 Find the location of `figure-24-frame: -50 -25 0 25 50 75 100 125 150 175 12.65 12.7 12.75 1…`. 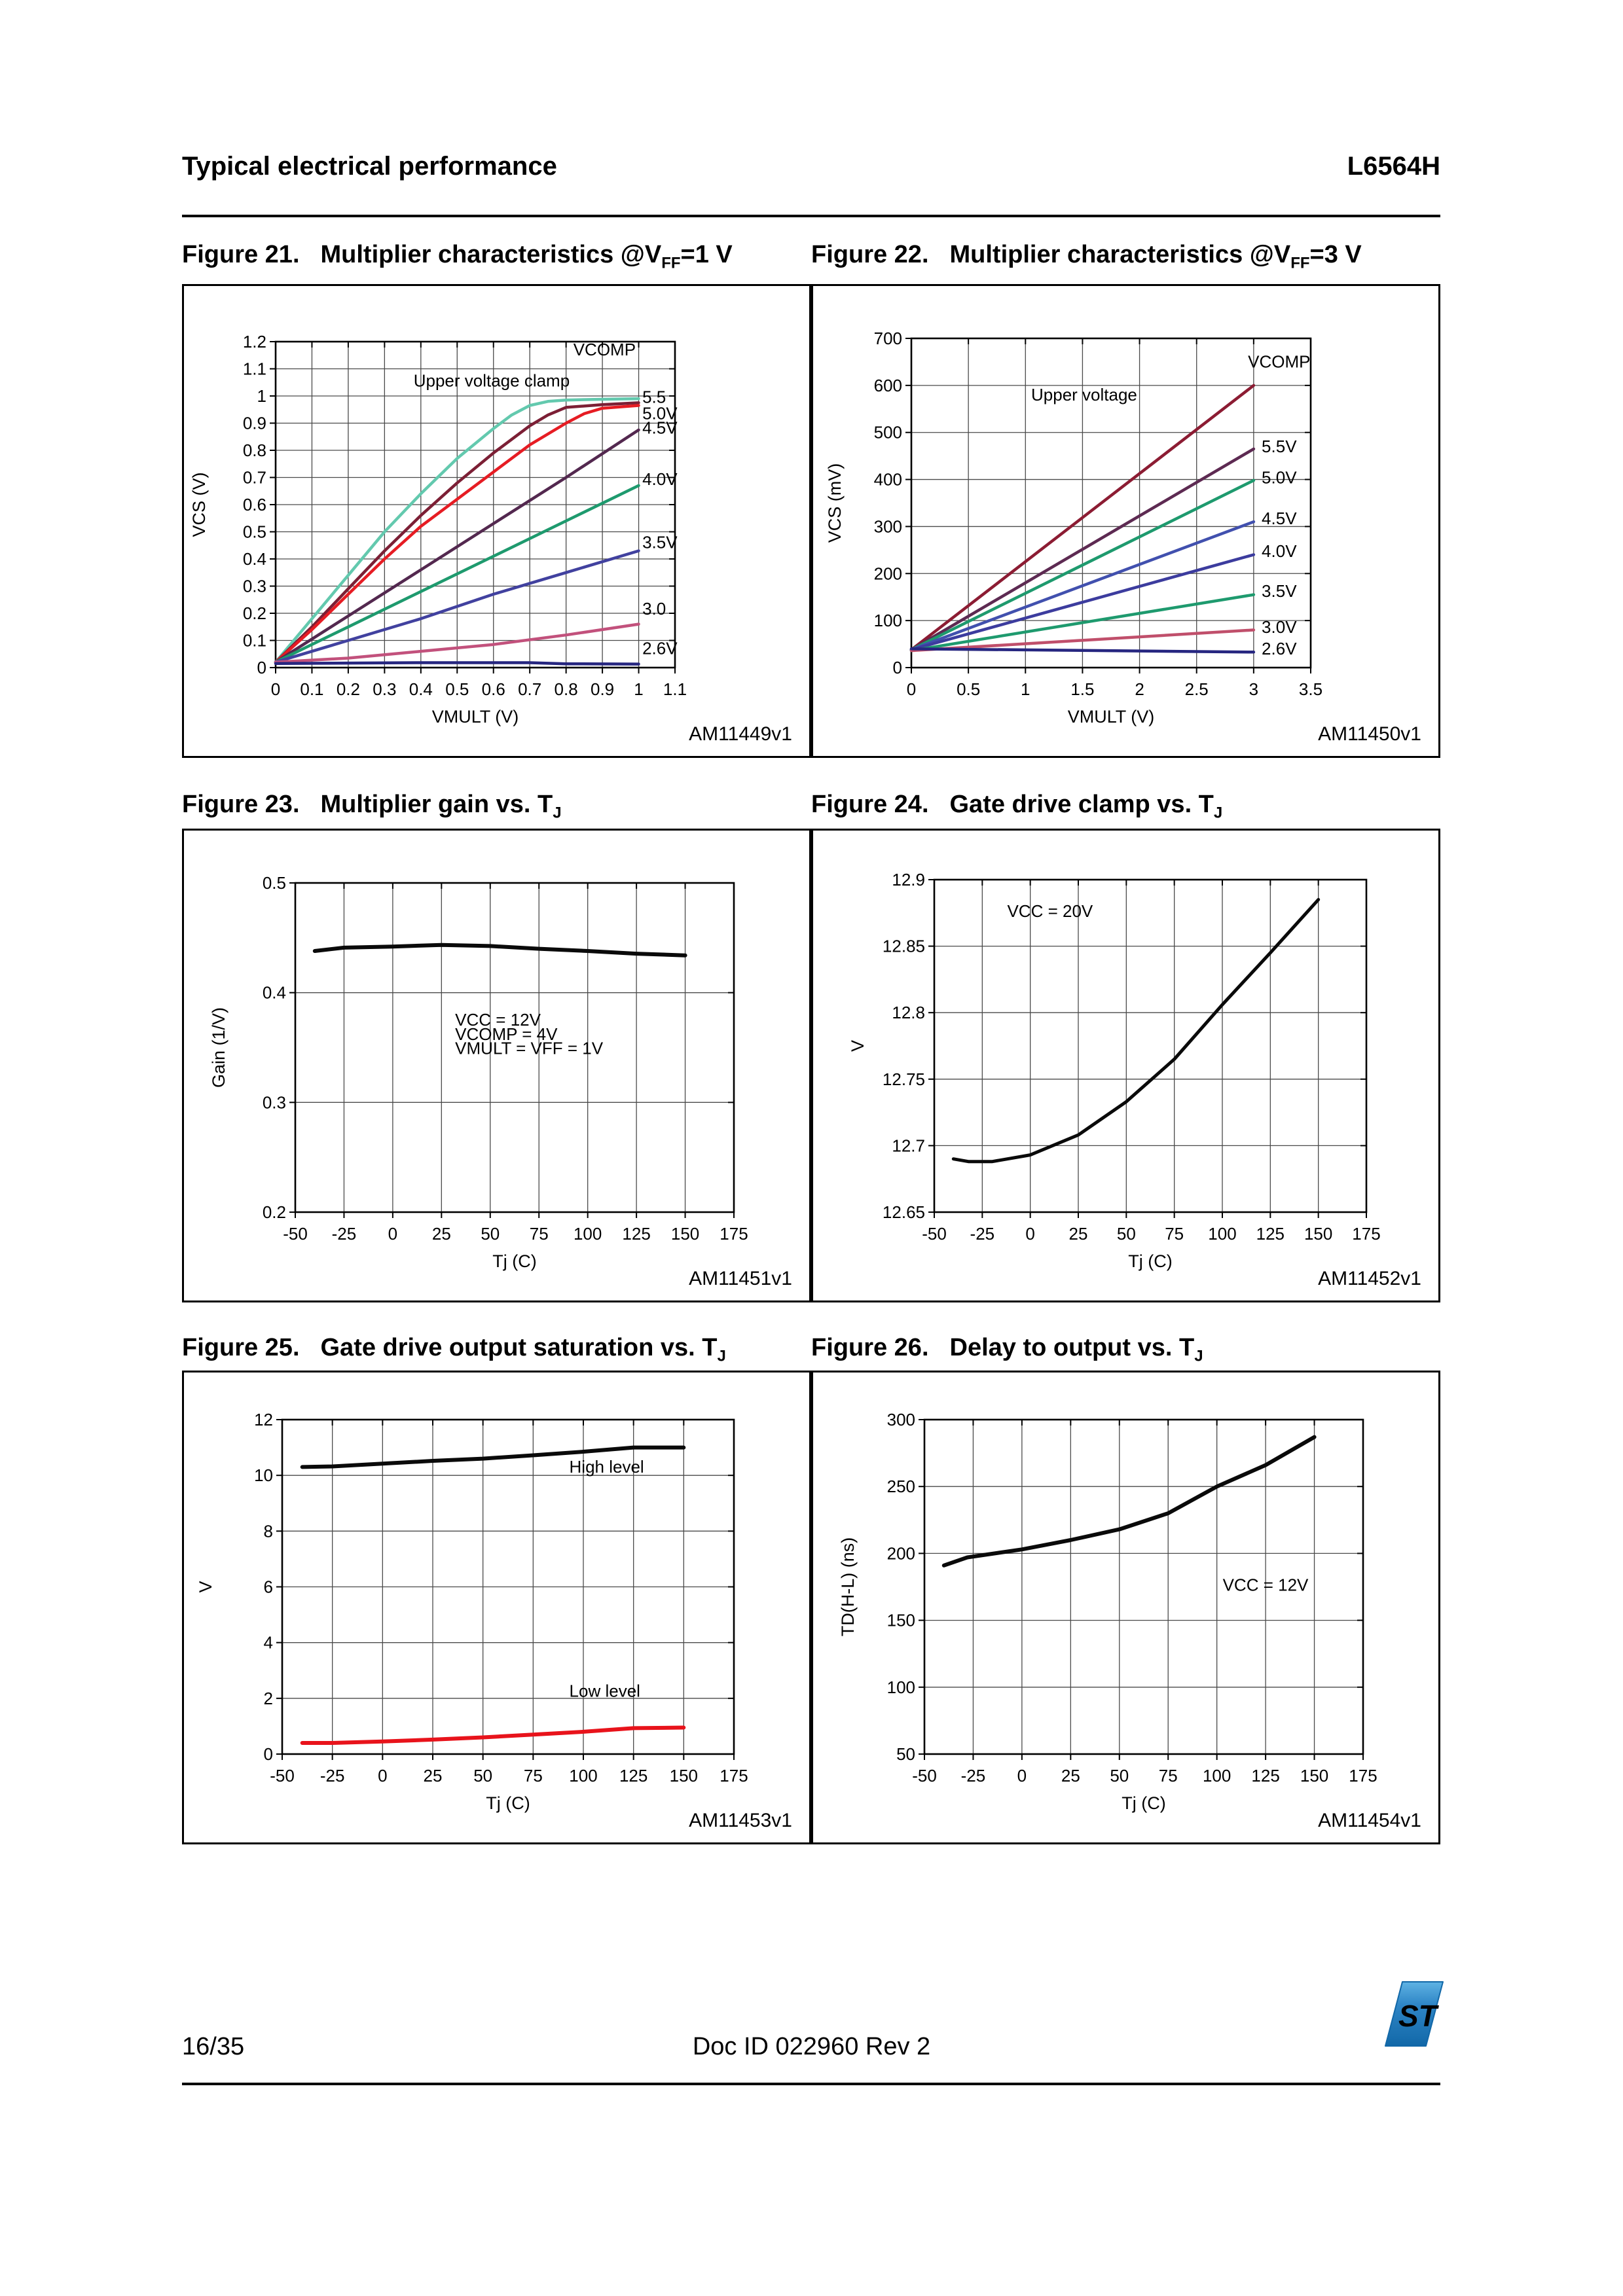

figure-24-frame: -50 -25 0 25 50 75 100 125 150 175 12.65 12.7 12.75 1… is located at coordinates (1125, 1065).